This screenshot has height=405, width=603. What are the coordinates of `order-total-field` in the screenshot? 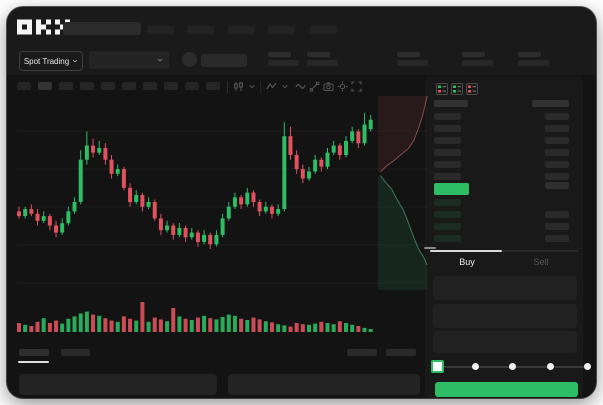 It's located at (505, 342).